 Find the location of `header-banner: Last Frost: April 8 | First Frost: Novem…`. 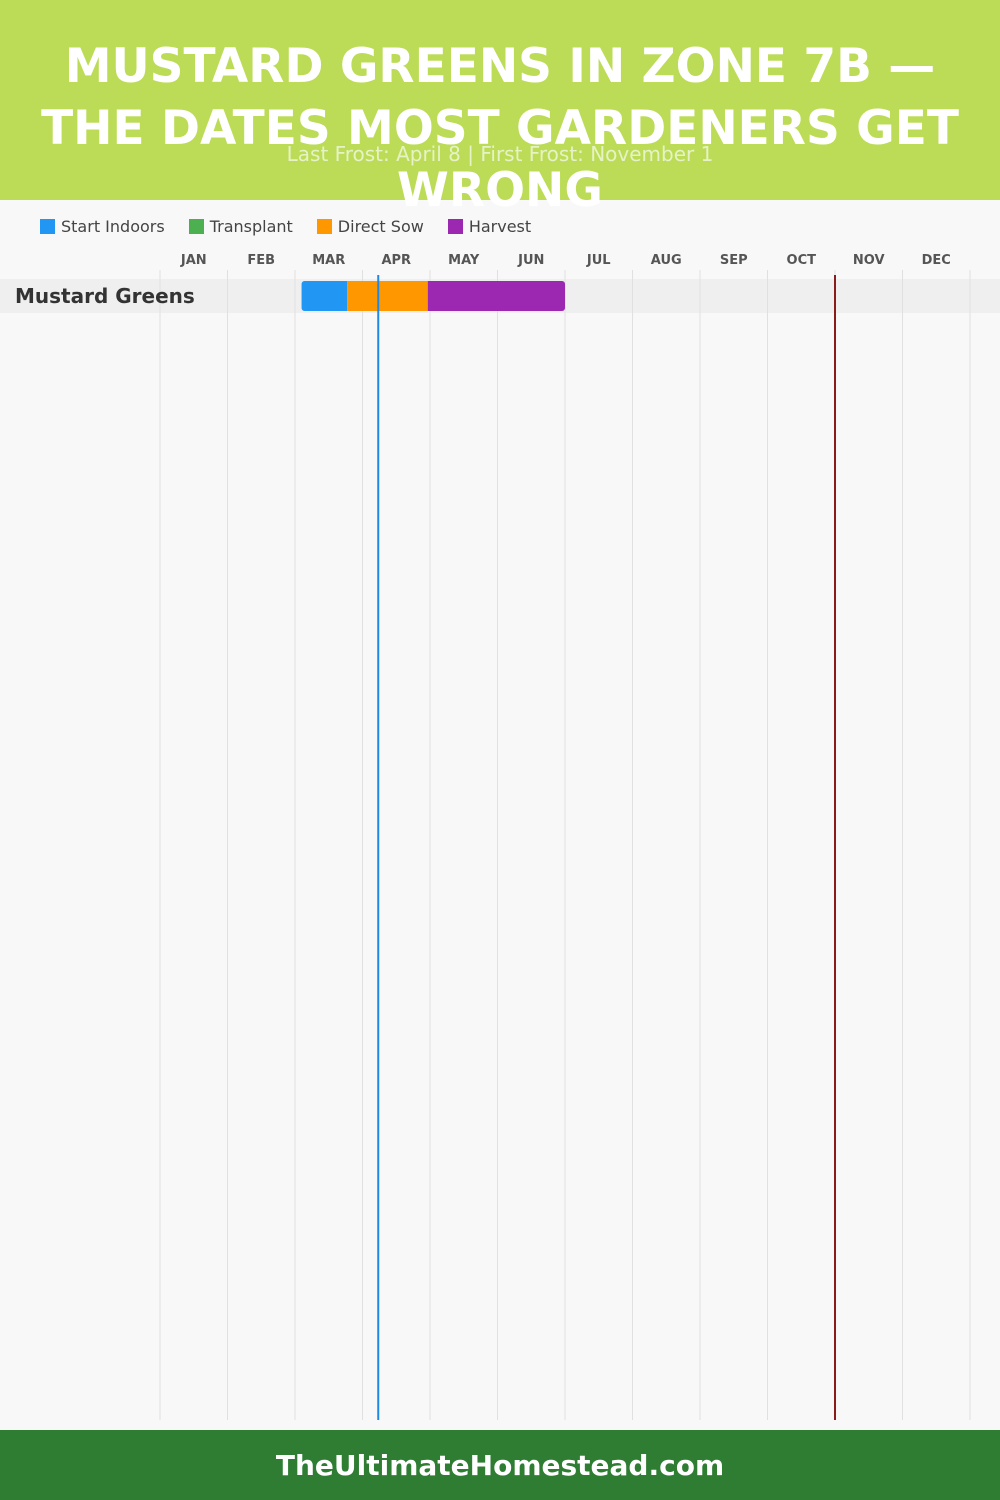

header-banner: Last Frost: April 8 | First Frost: Novem… is located at coordinates (500, 109).